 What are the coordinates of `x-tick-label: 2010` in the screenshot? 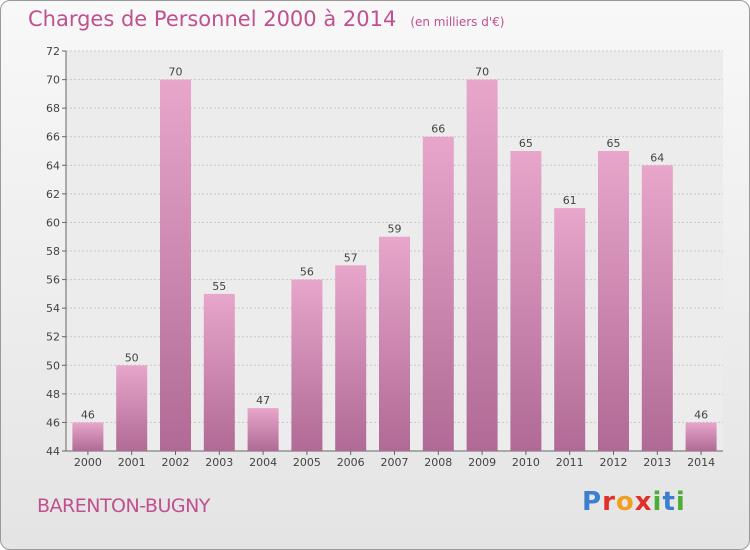 It's located at (526, 462).